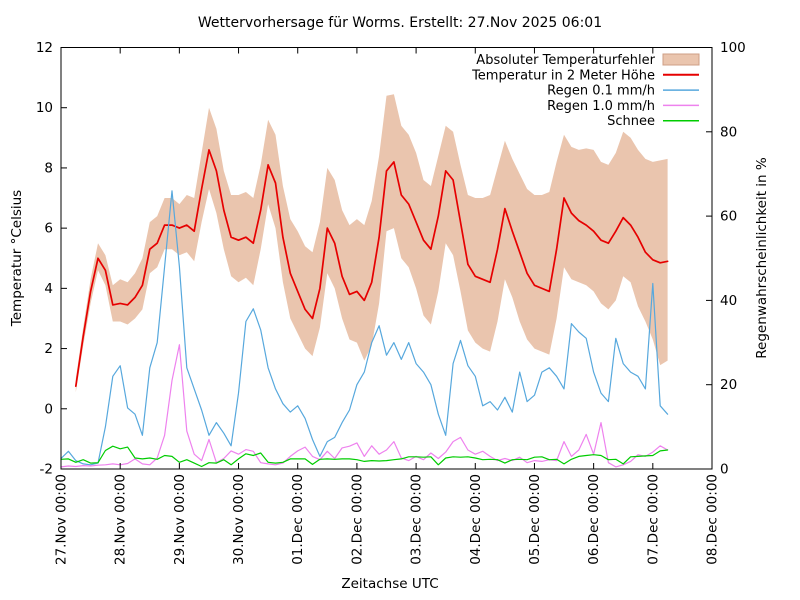  What do you see at coordinates (121, 519) in the screenshot?
I see `x-tick-label: 28.Nov 00:00` at bounding box center [121, 519].